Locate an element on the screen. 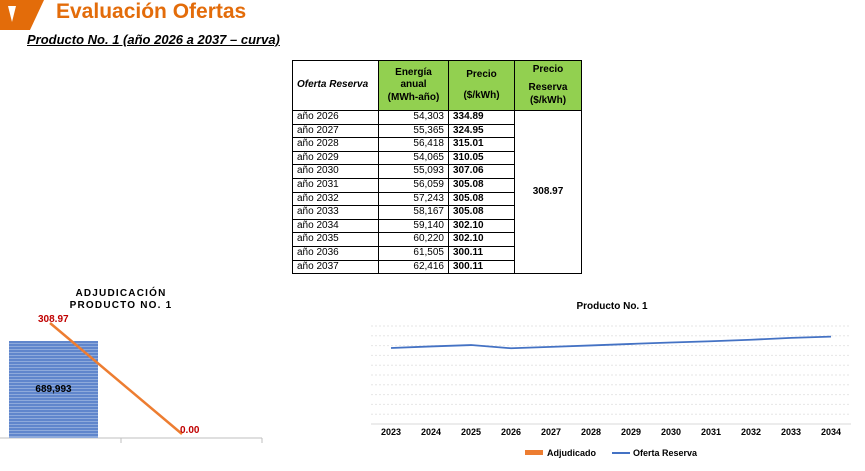 This screenshot has width=865, height=471. energy-cell: 57,243 is located at coordinates (413, 199).